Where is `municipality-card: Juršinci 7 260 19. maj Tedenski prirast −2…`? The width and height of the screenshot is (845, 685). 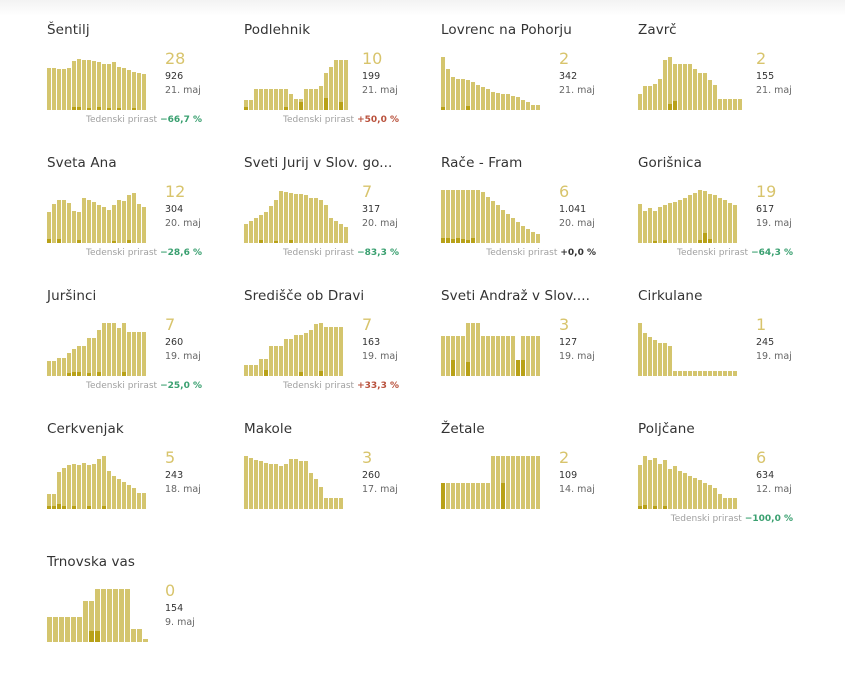 municipality-card: Juršinci 7 260 19. maj Tedenski prirast −2… is located at coordinates (145, 352).